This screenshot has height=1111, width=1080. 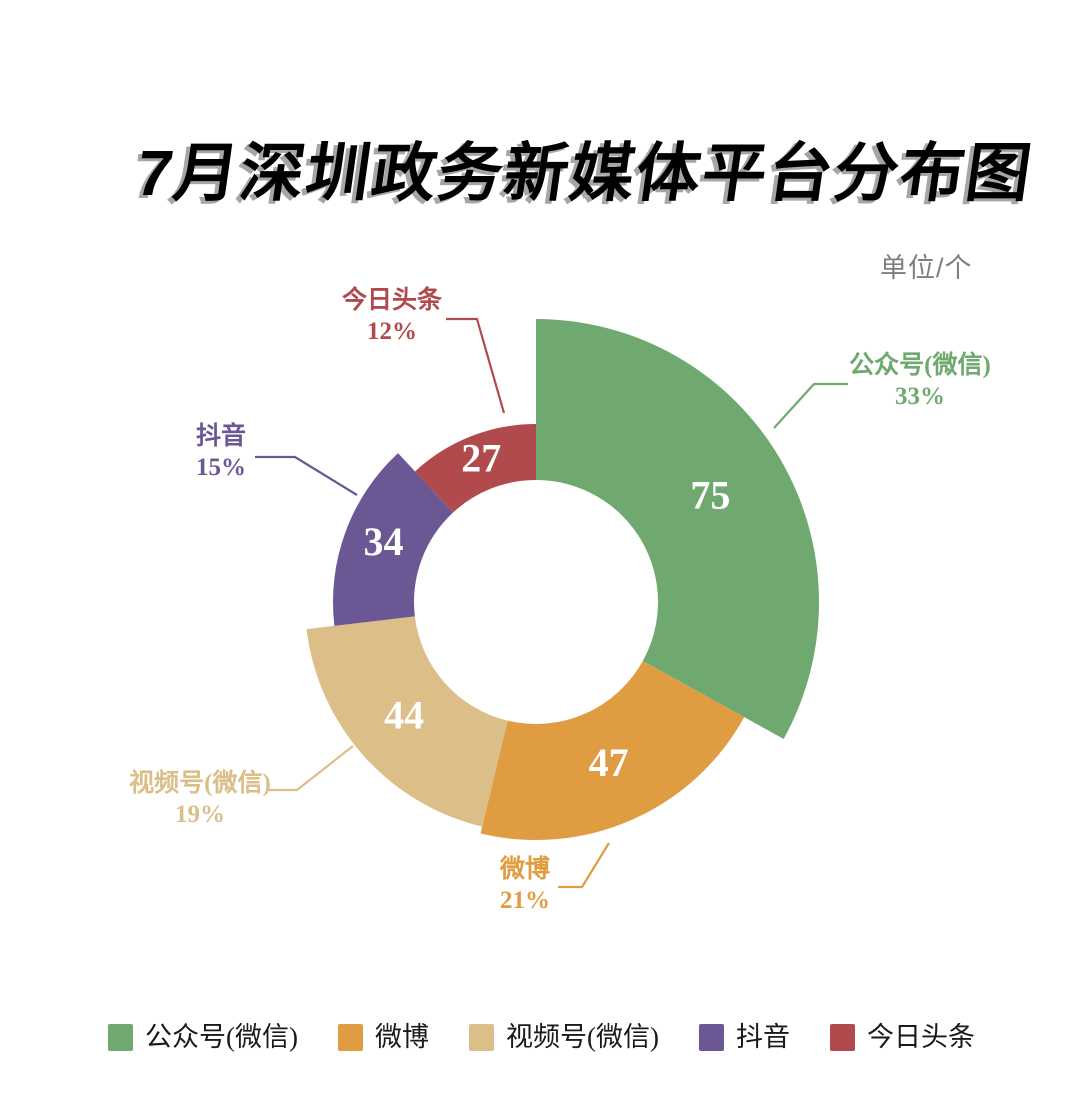 What do you see at coordinates (221, 1036) in the screenshot?
I see `legend-label: 公众号(微信)` at bounding box center [221, 1036].